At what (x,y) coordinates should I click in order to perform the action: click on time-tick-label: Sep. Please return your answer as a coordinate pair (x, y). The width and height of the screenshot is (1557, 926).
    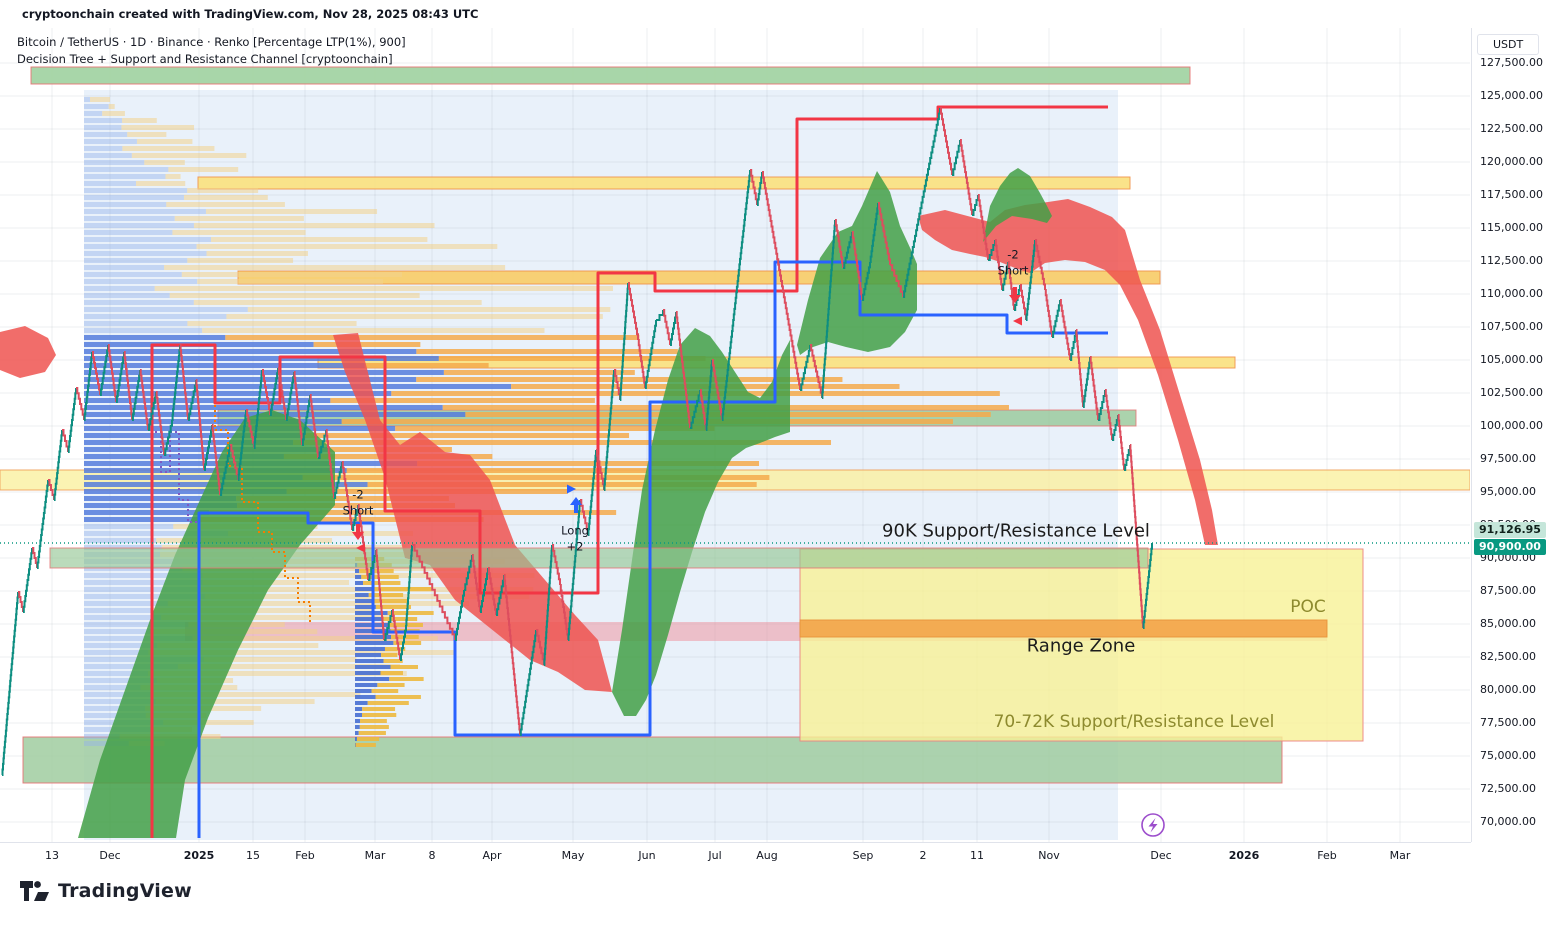
    Looking at the image, I should click on (863, 855).